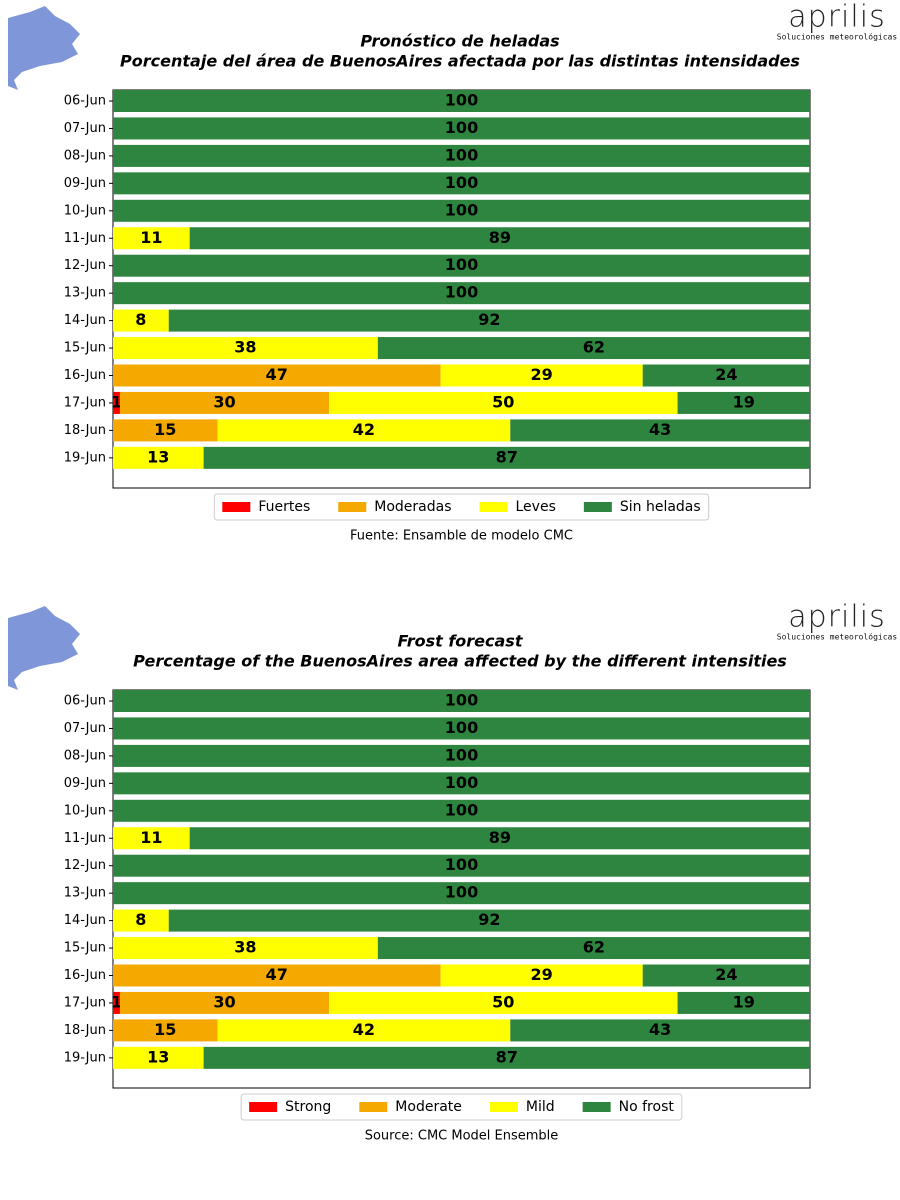 Image resolution: width=900 pixels, height=1200 pixels. Describe the element at coordinates (726, 974) in the screenshot. I see `value-label: 24` at that location.